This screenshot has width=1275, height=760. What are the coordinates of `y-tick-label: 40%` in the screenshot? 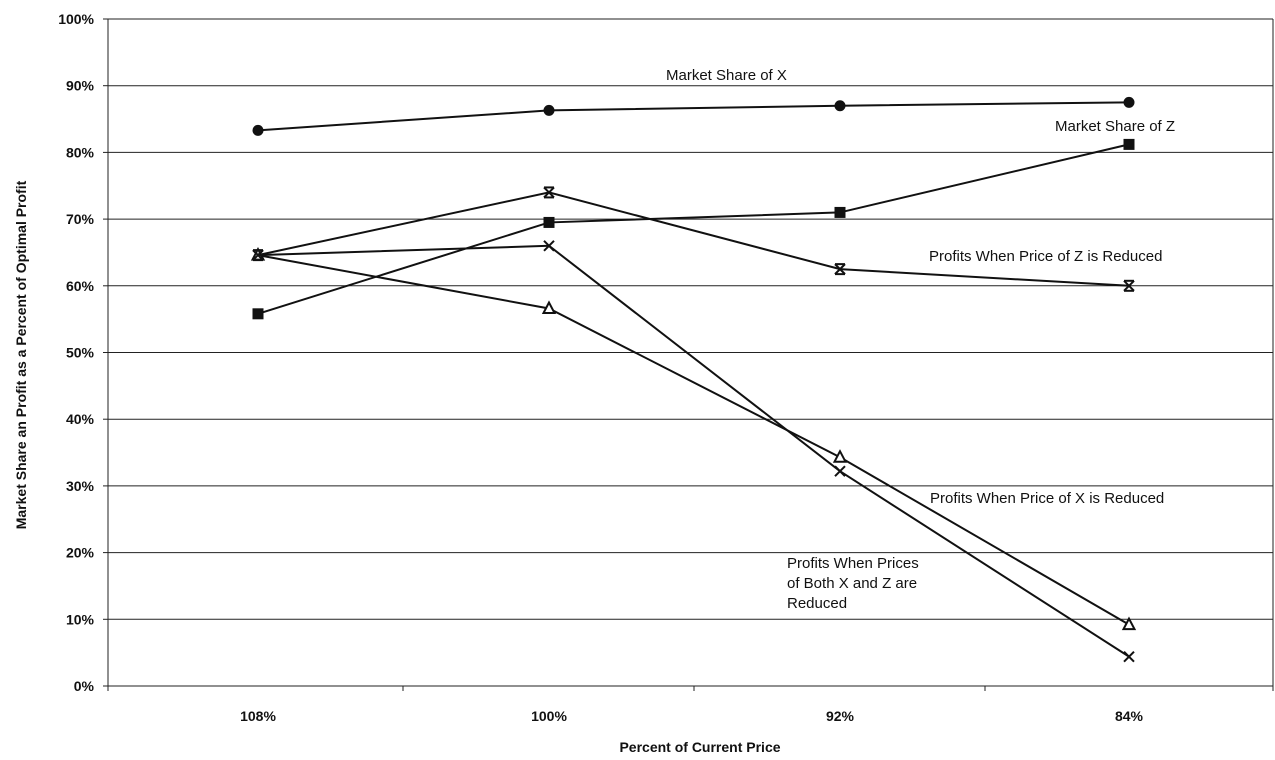 It's located at (80, 419).